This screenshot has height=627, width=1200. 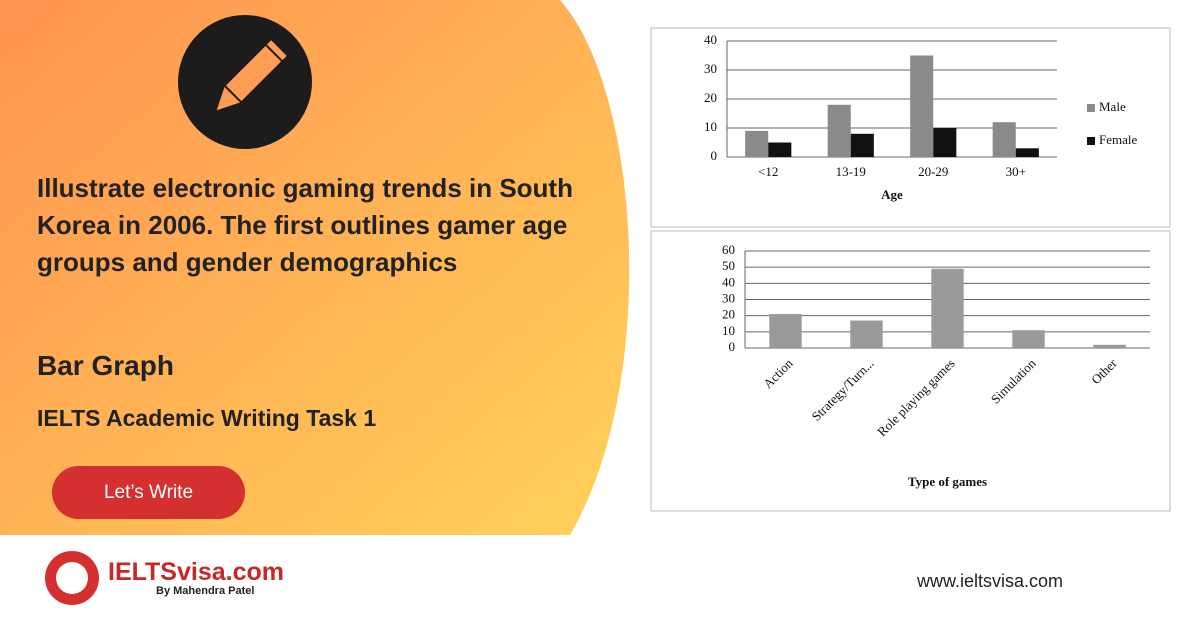 What do you see at coordinates (1016, 171) in the screenshot?
I see `x-tick-label: 30+` at bounding box center [1016, 171].